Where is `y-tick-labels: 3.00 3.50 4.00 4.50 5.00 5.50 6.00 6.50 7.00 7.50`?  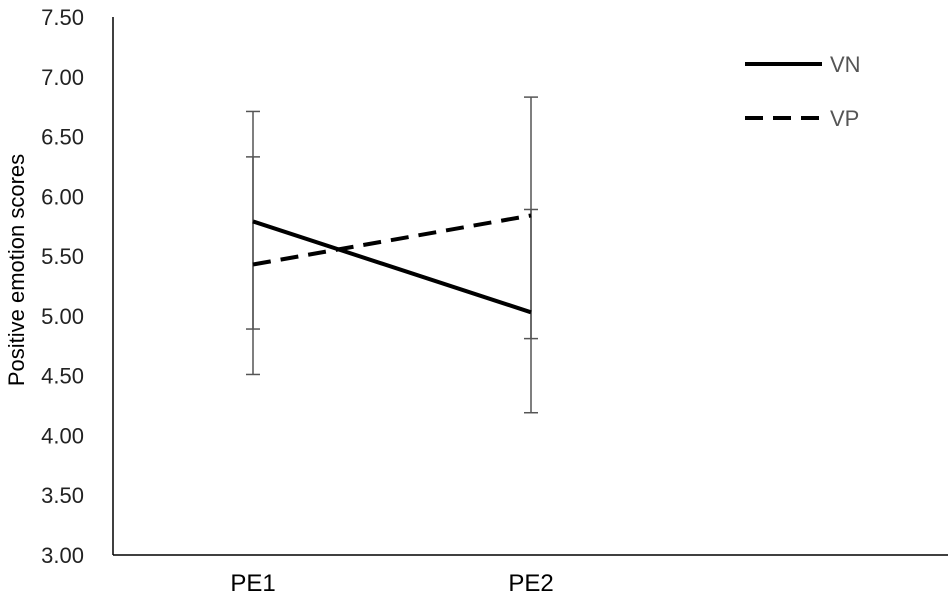
y-tick-labels: 3.00 3.50 4.00 4.50 5.00 5.50 6.00 6.50 7.00 7.50 is located at coordinates (62, 286).